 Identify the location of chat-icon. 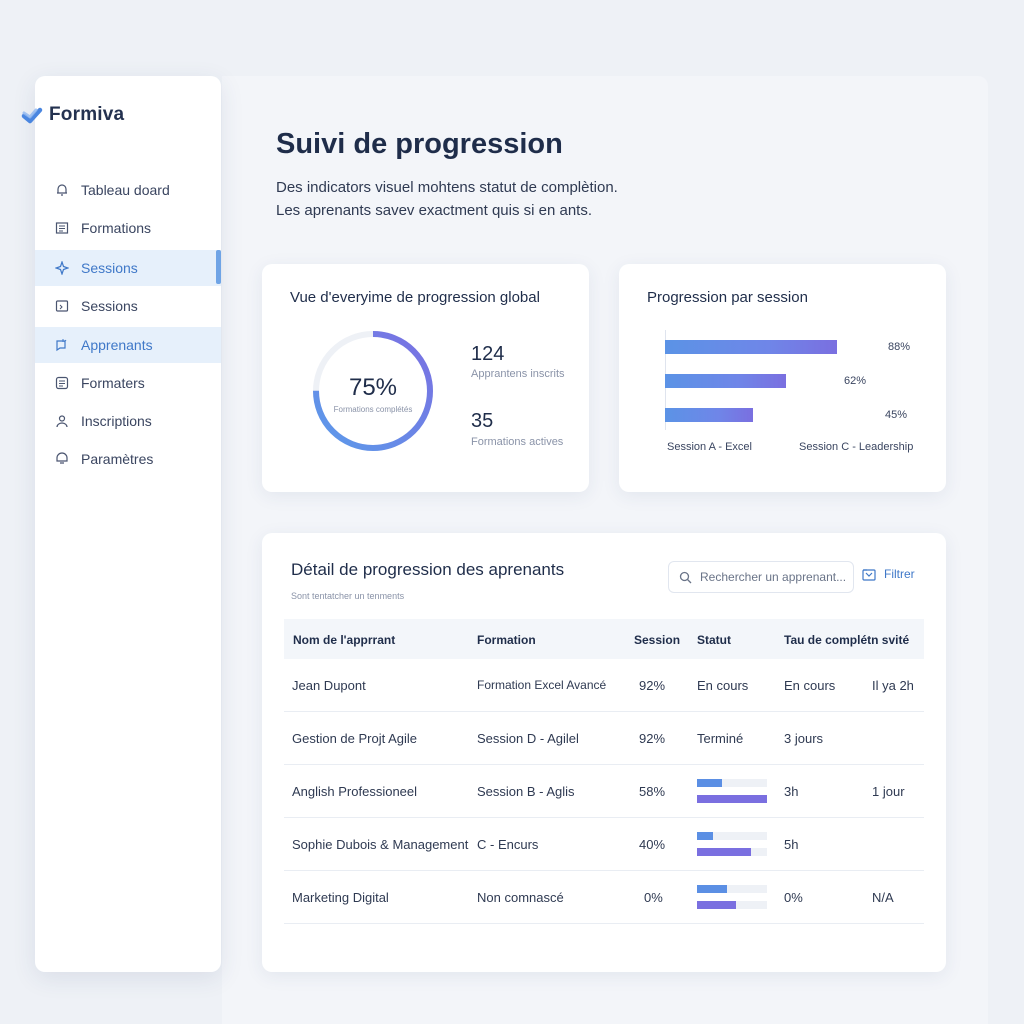
(62, 345).